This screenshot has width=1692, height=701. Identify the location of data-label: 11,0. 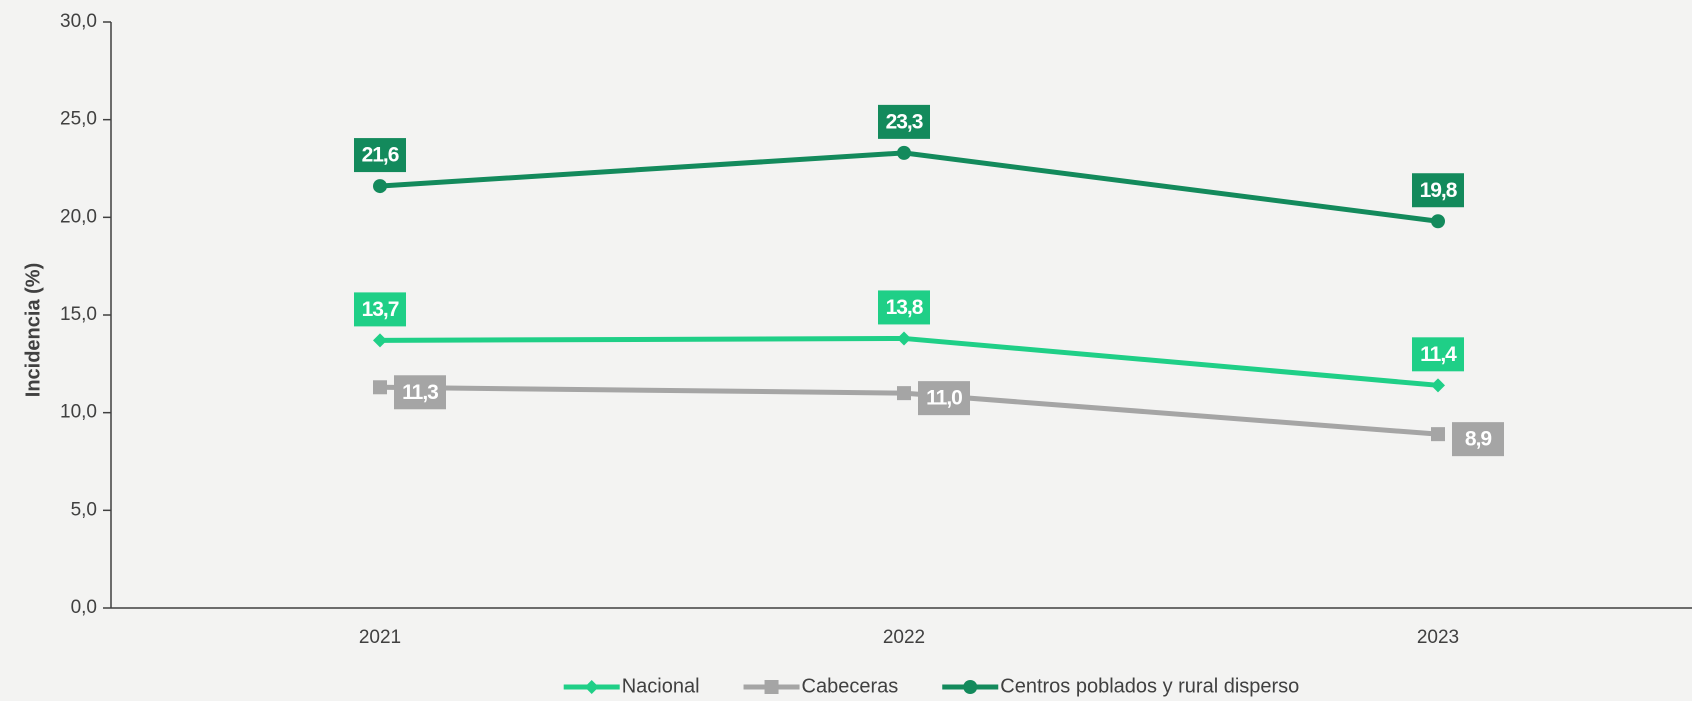
(944, 398).